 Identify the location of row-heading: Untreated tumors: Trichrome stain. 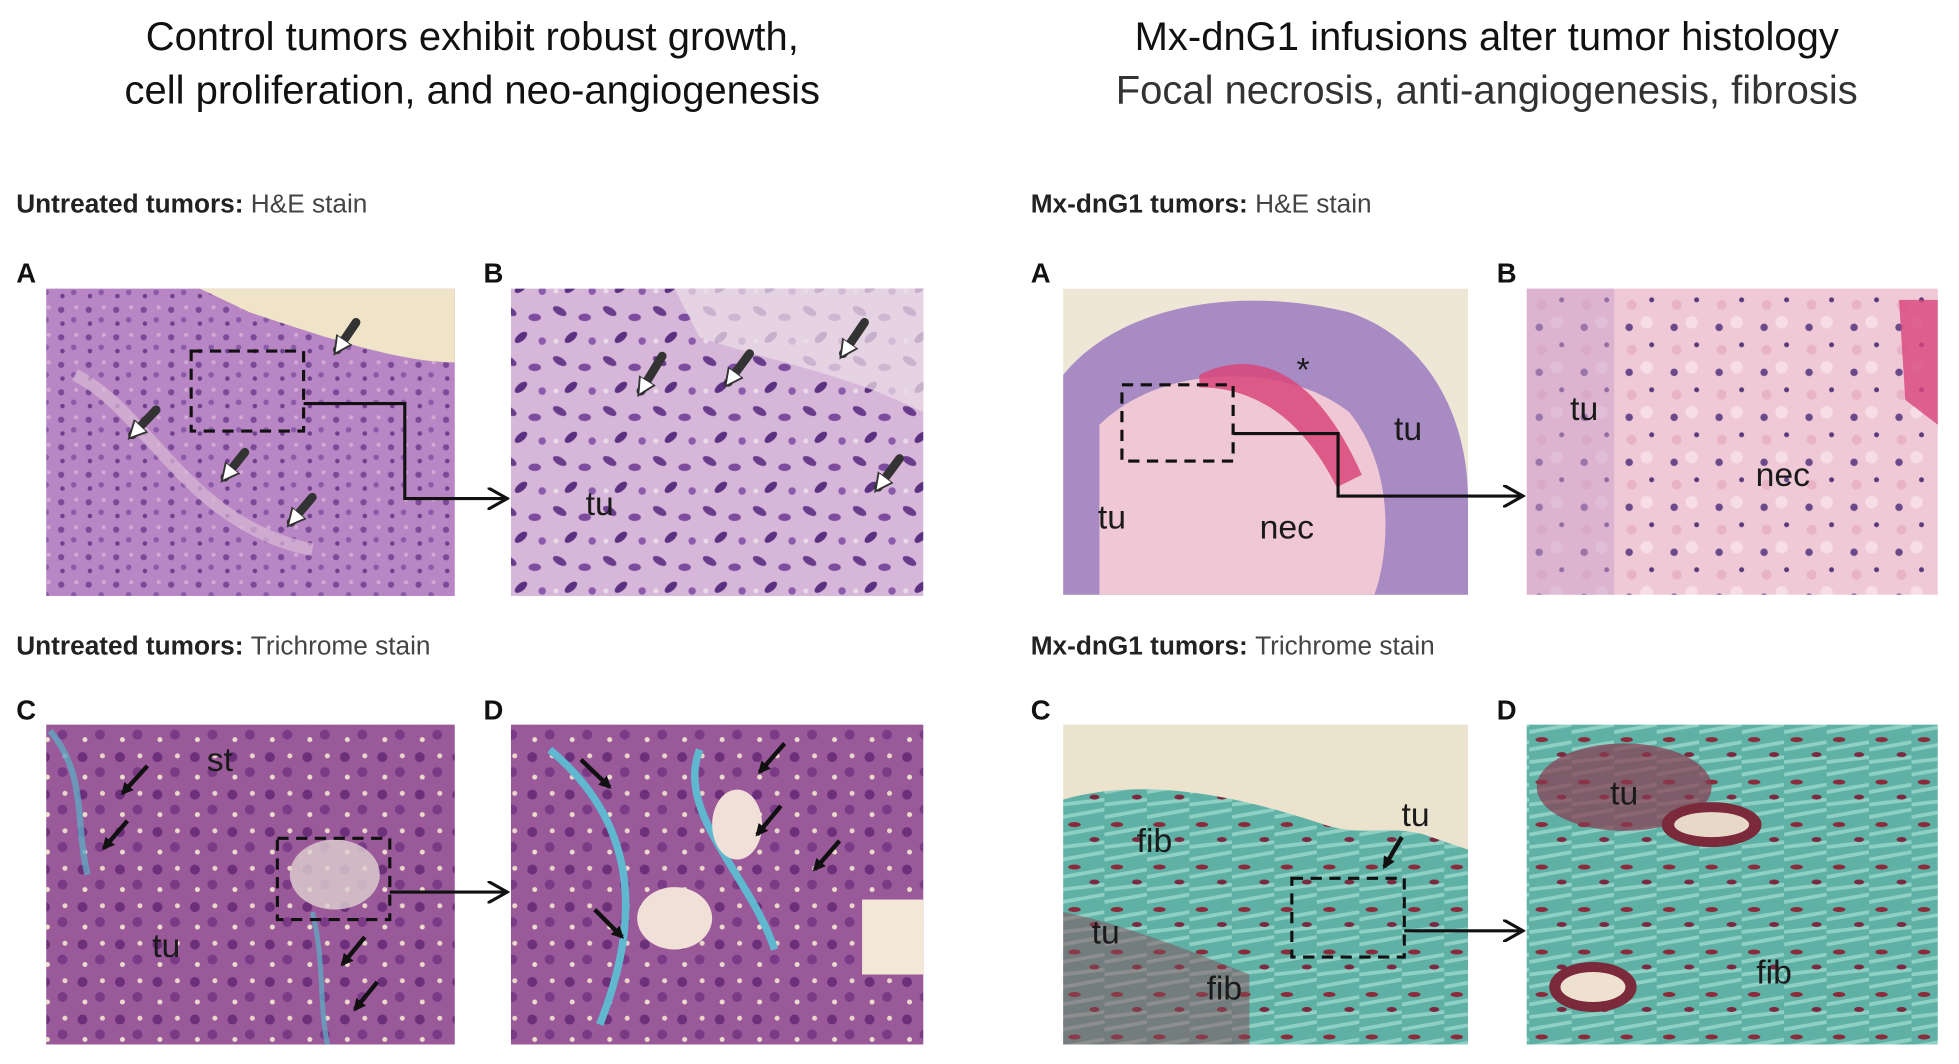
(223, 646).